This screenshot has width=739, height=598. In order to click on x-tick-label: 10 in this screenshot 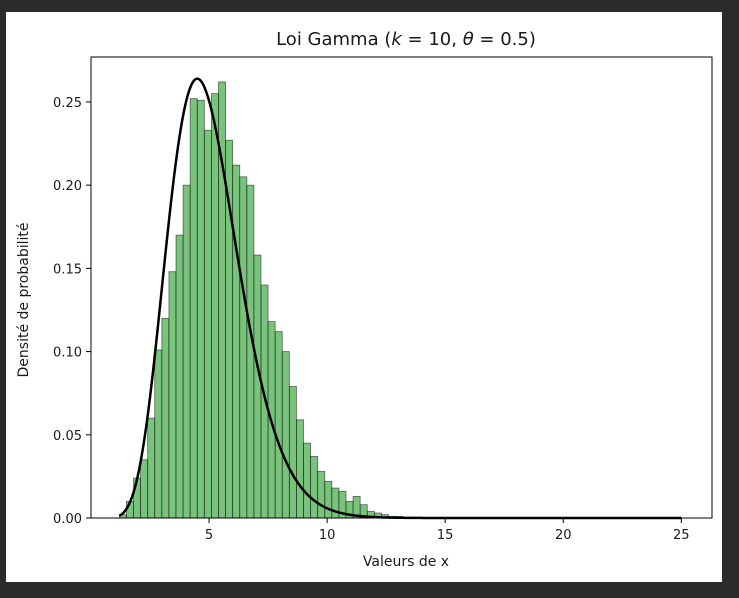, I will do `click(327, 535)`.